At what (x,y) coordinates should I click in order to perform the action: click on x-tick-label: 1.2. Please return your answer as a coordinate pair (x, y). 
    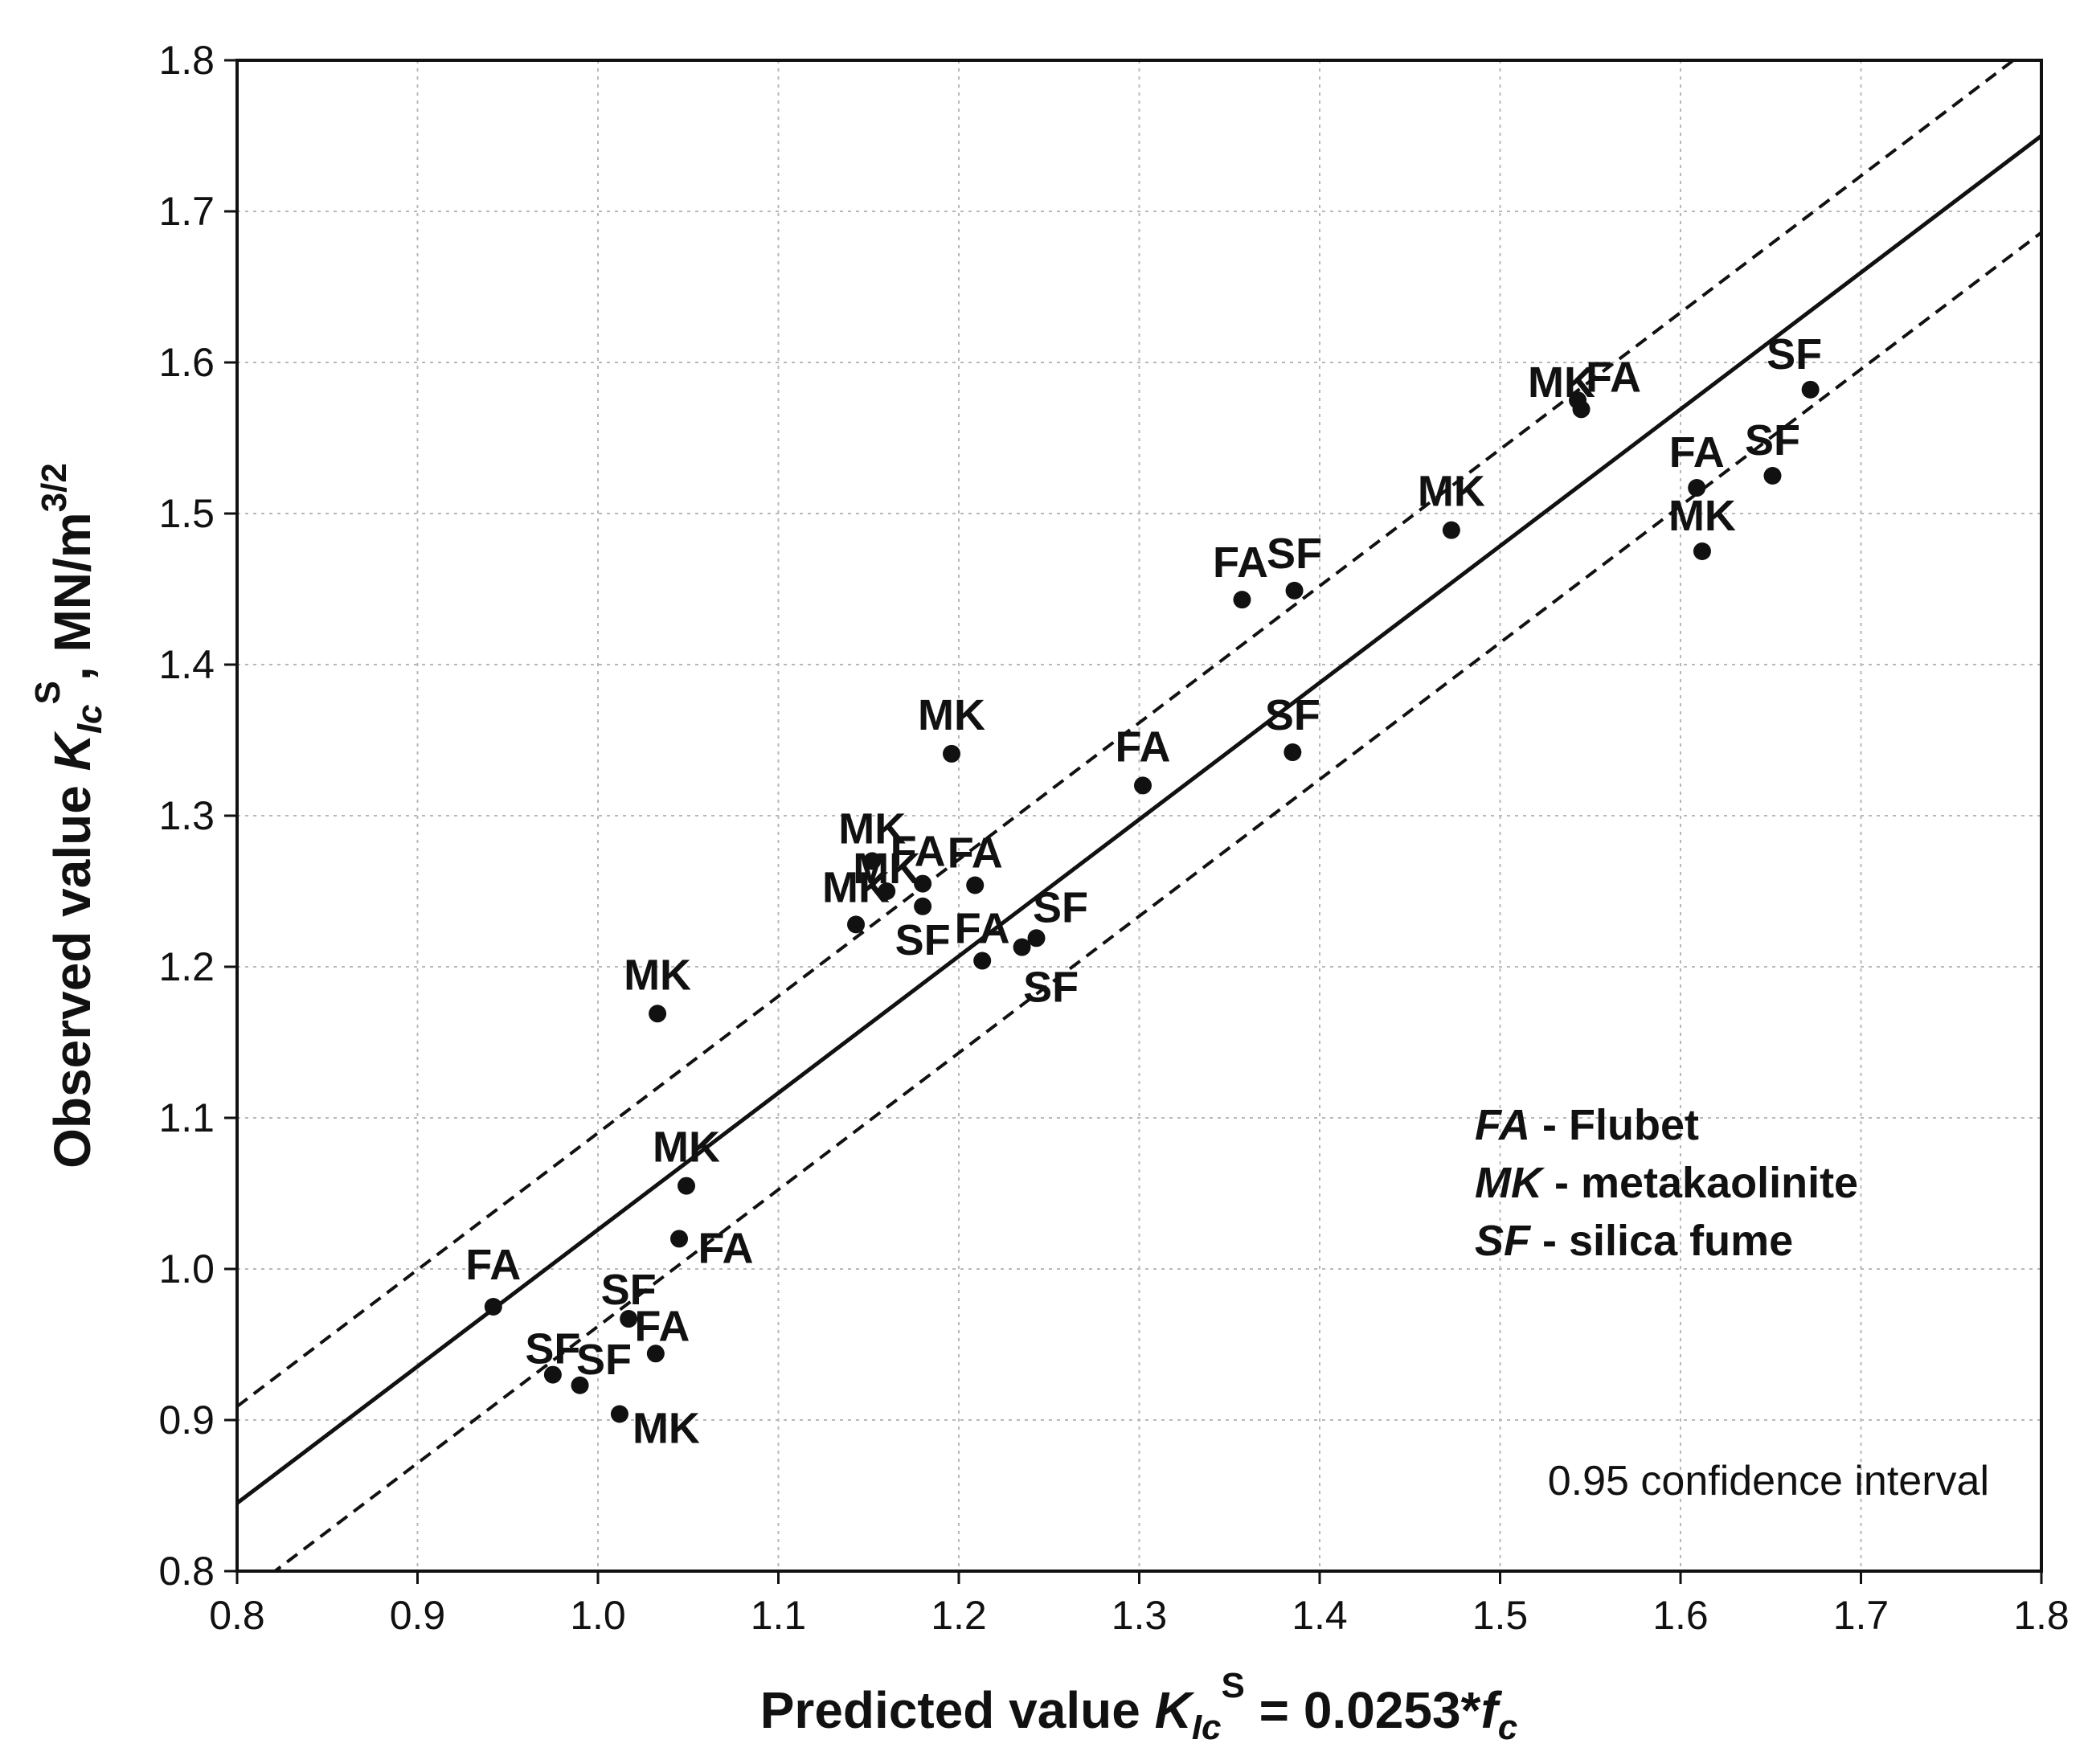
    Looking at the image, I should click on (959, 1615).